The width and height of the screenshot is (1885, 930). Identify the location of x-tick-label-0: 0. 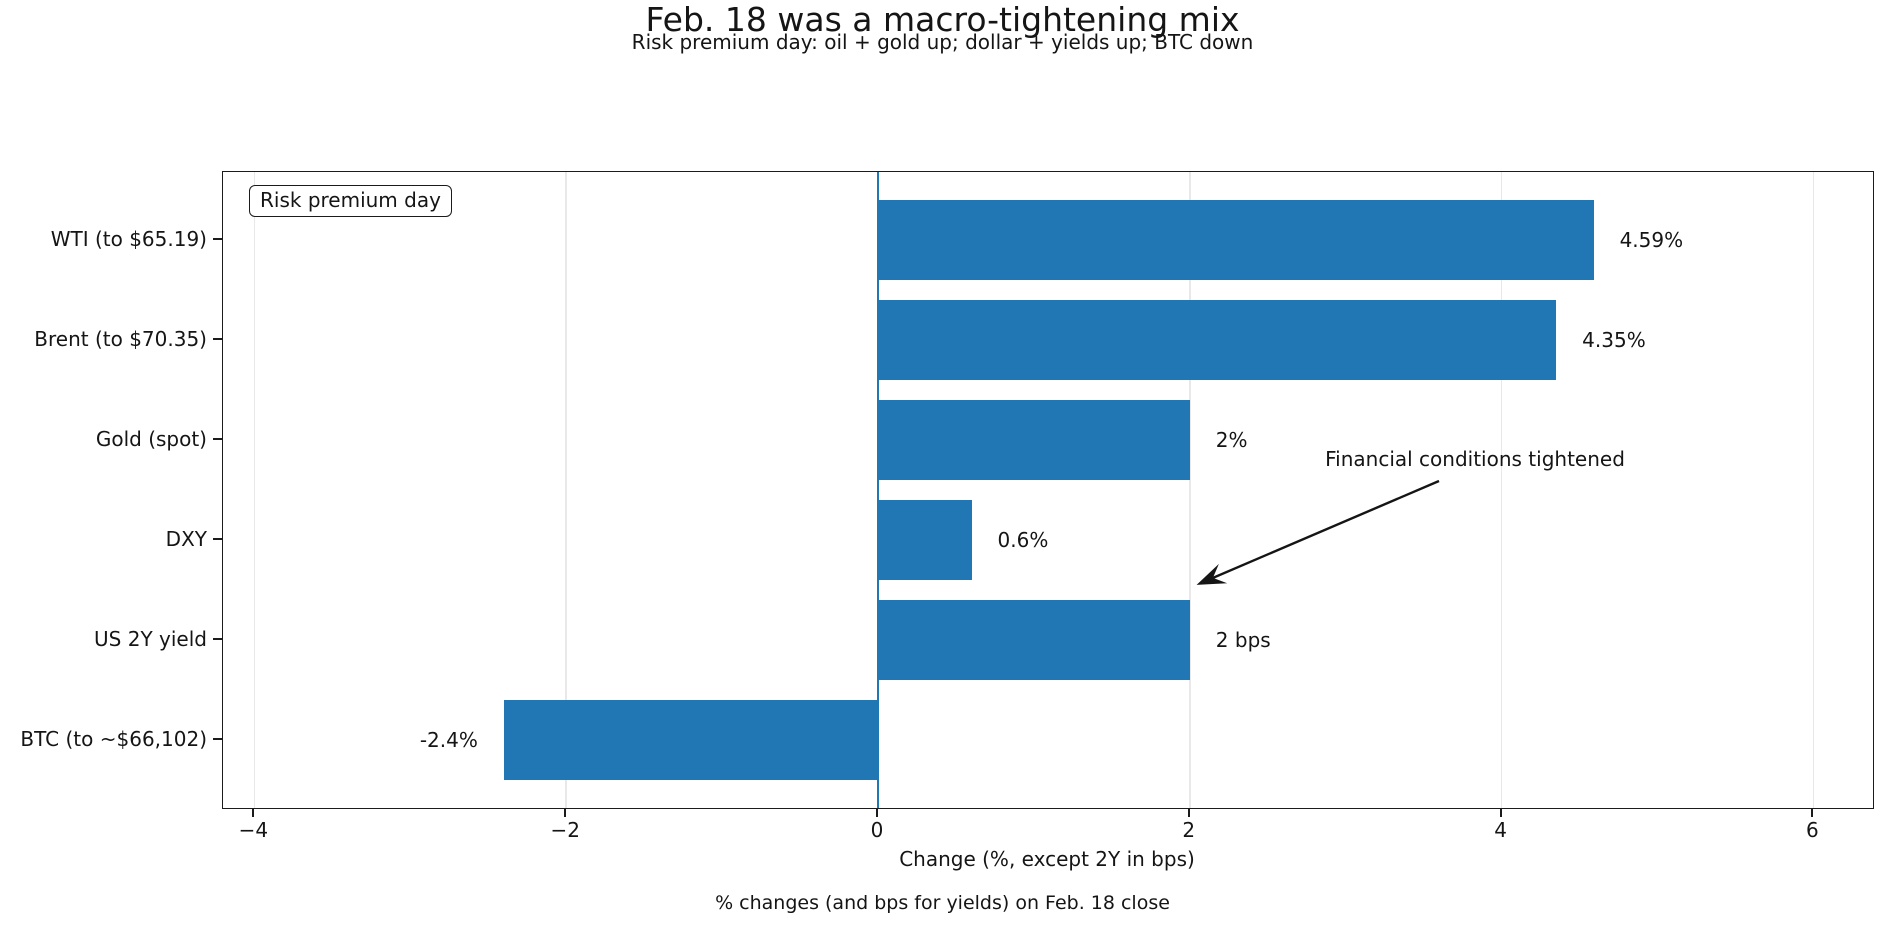
(877, 830).